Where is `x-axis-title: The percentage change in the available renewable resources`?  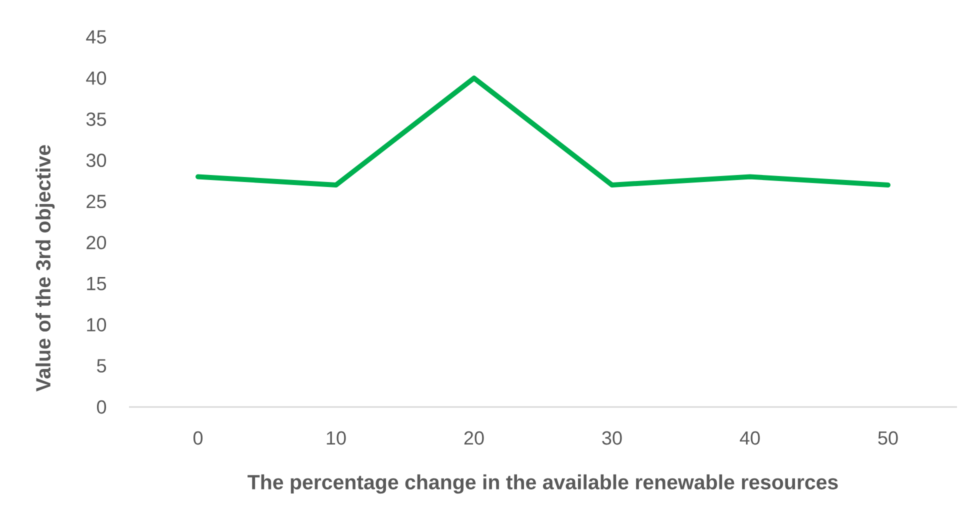
x-axis-title: The percentage change in the available renewable resources is located at coordinates (543, 484).